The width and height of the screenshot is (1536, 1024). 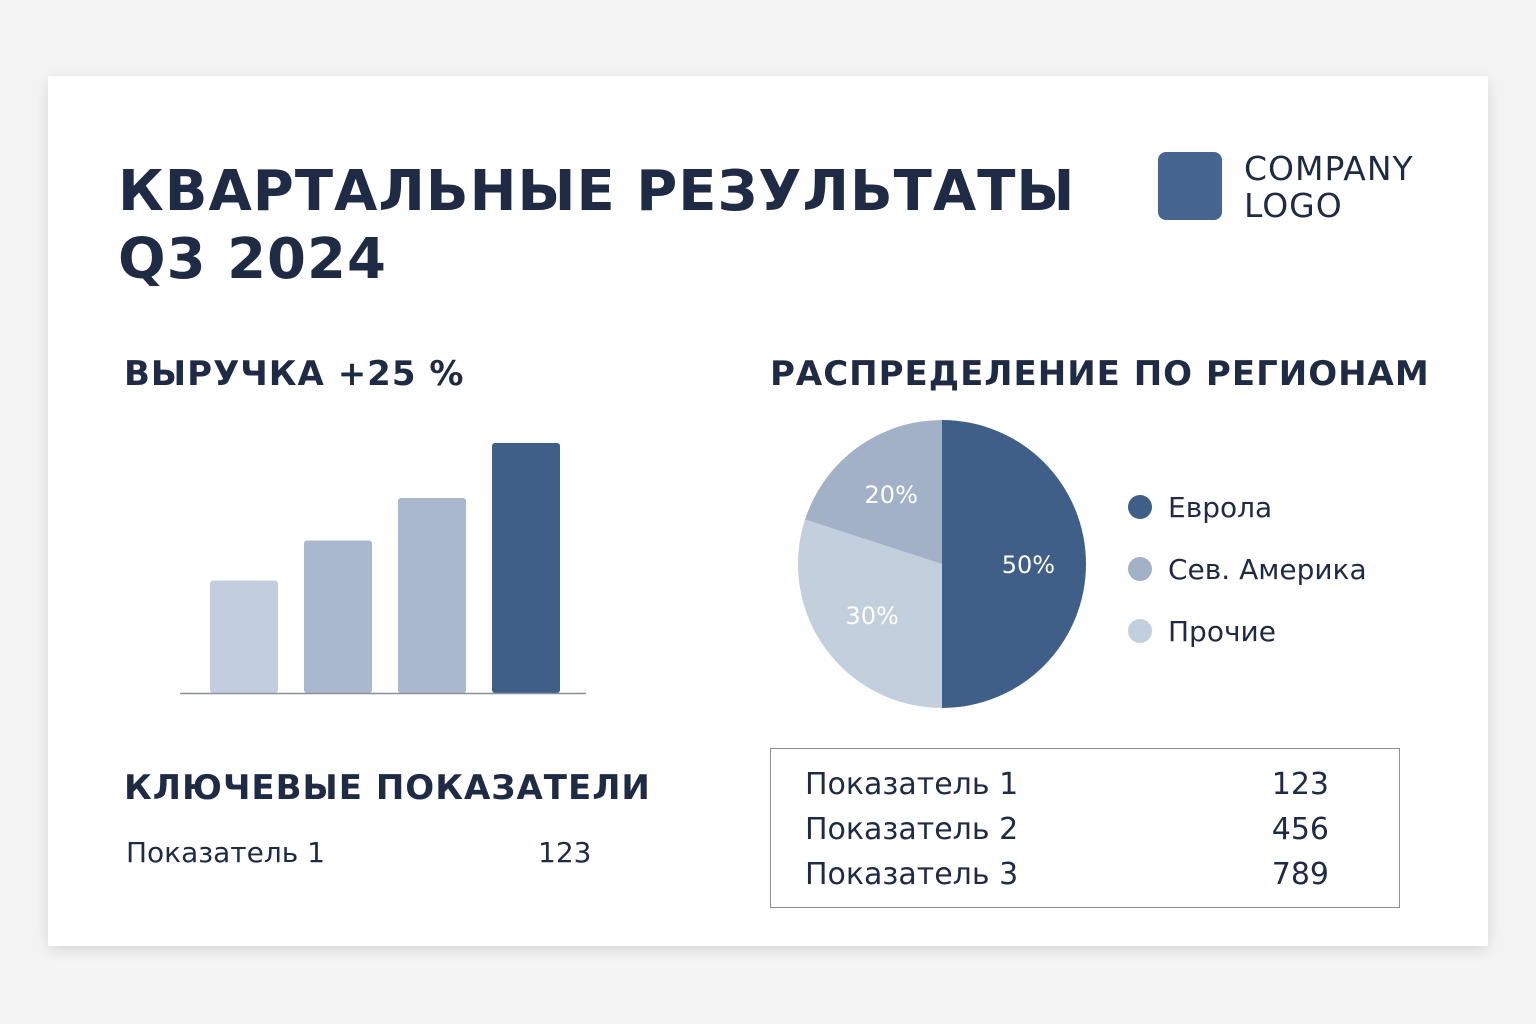 I want to click on logo-line-1: COMPANY, so click(x=1329, y=168).